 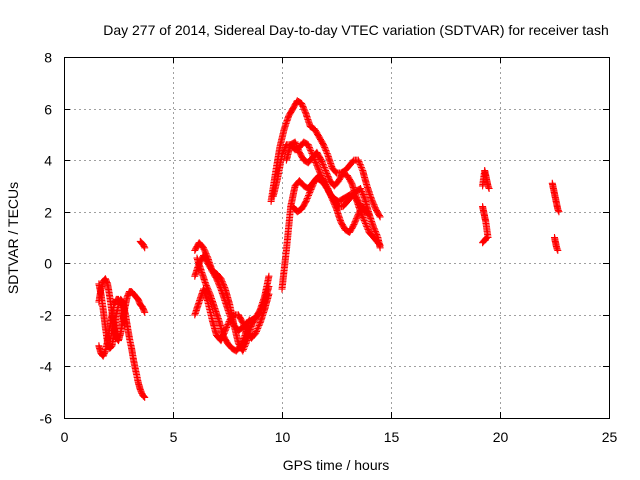 What do you see at coordinates (112, 327) in the screenshot?
I see `series-track-c` at bounding box center [112, 327].